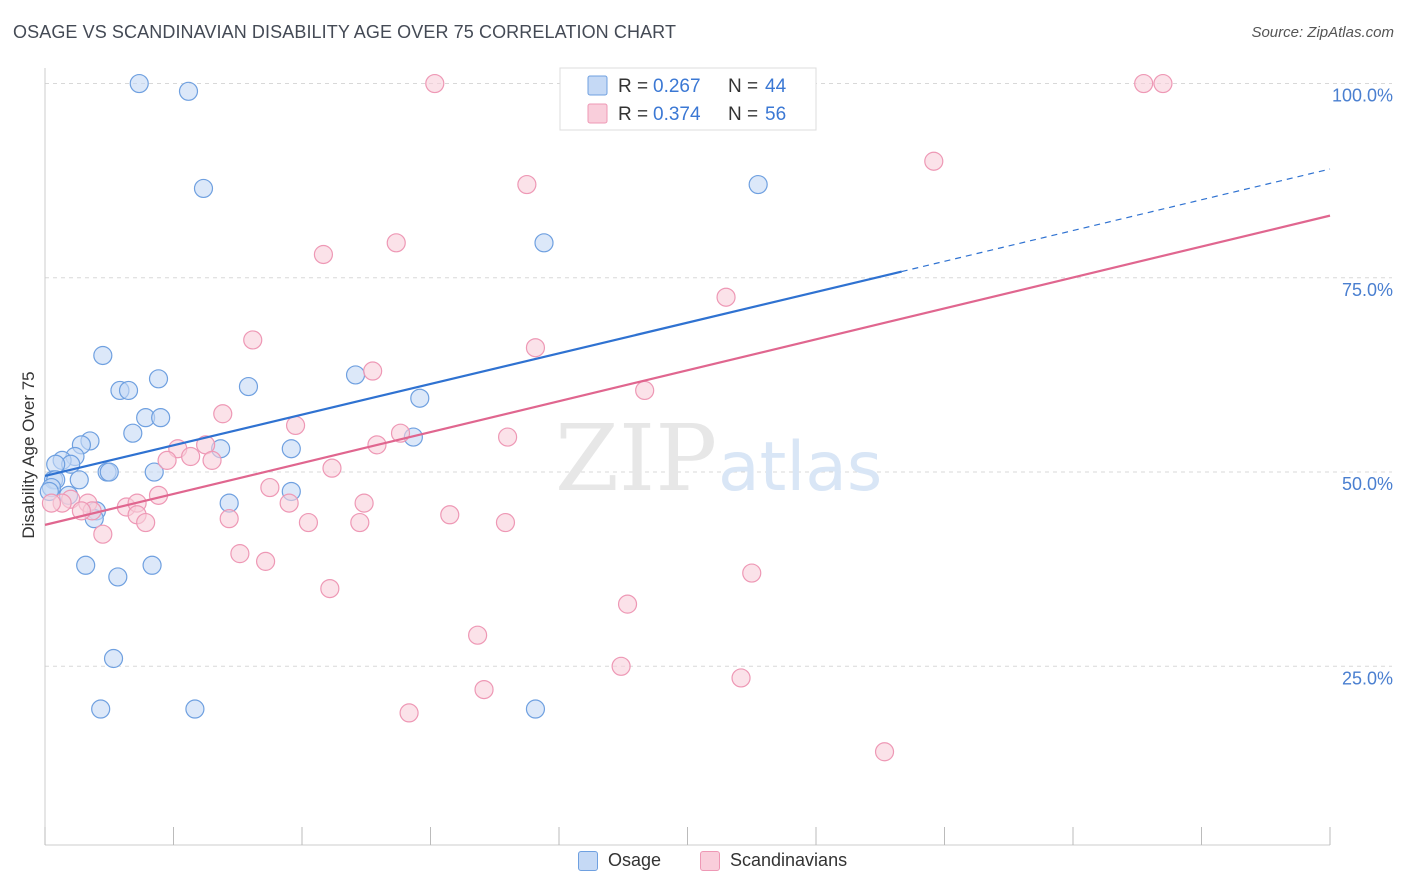 The image size is (1406, 892). I want to click on watermark-zip: ZIP, so click(636, 458).